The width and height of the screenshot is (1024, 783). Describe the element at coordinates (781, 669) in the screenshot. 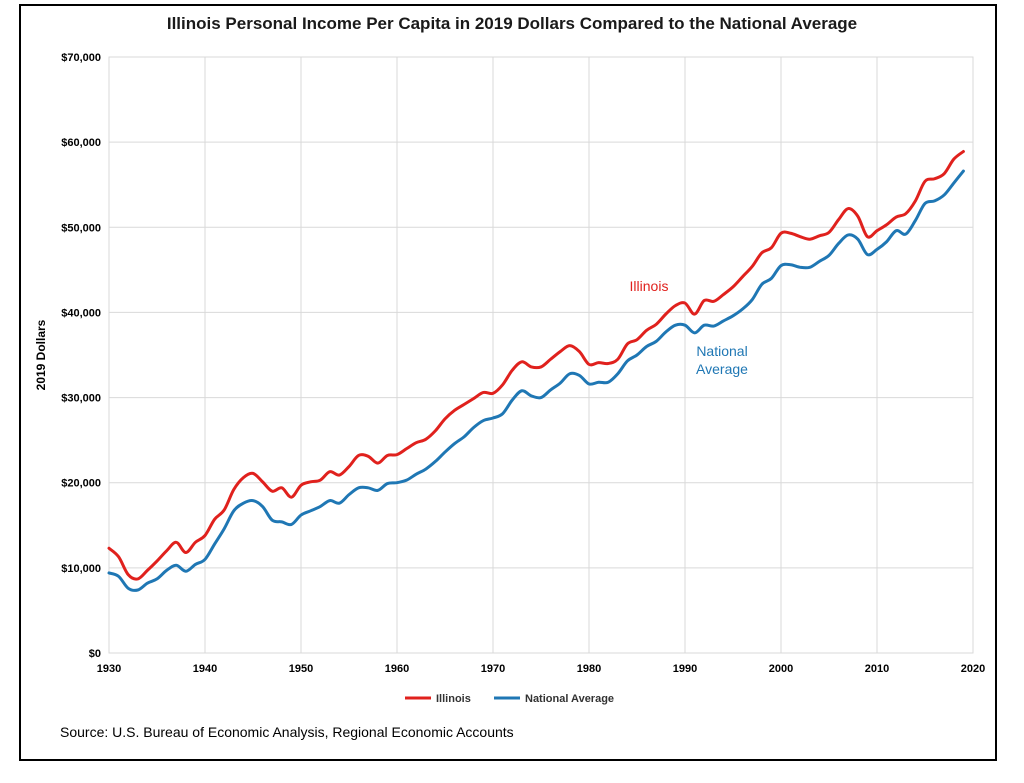

I see `x-tick-label: 2000` at that location.